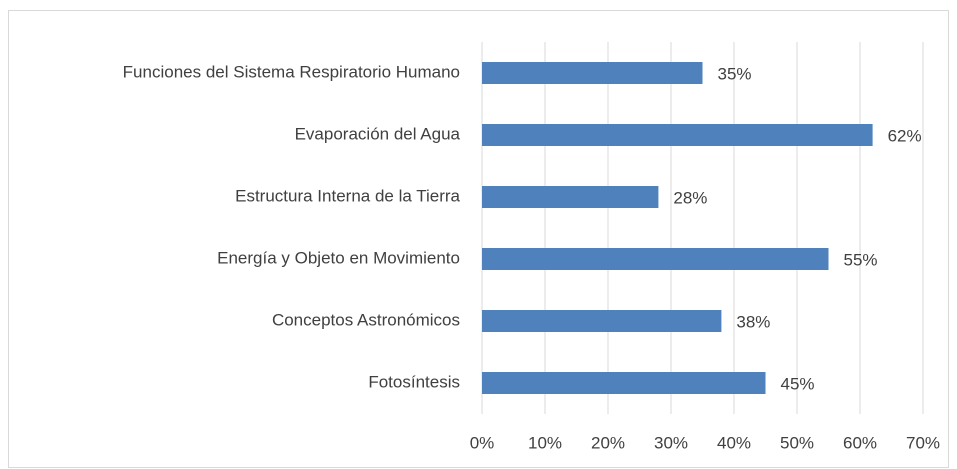  Describe the element at coordinates (797, 442) in the screenshot. I see `x-tick-label: 50%` at that location.